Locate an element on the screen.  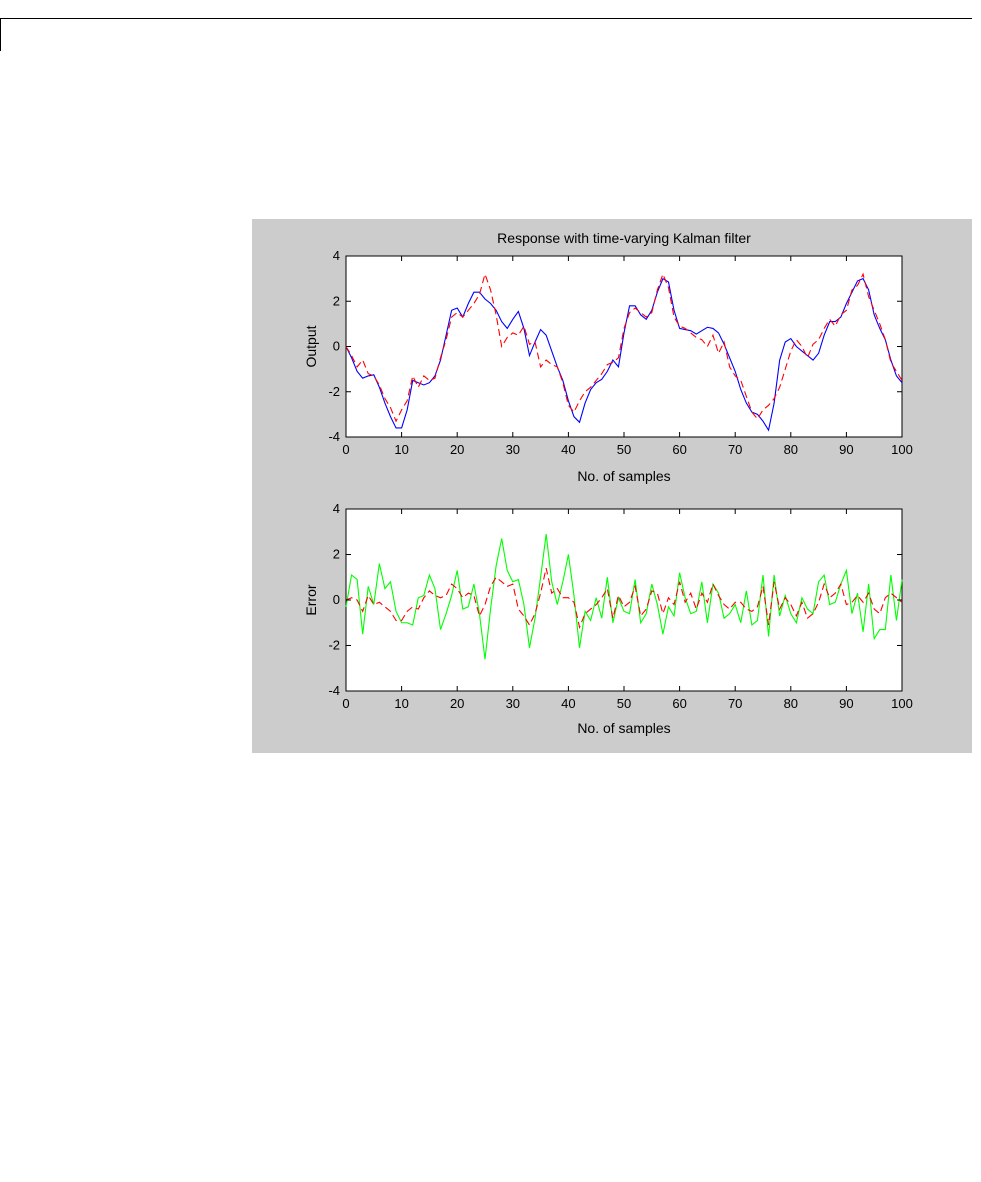
page-header-rule is located at coordinates (486, 18).